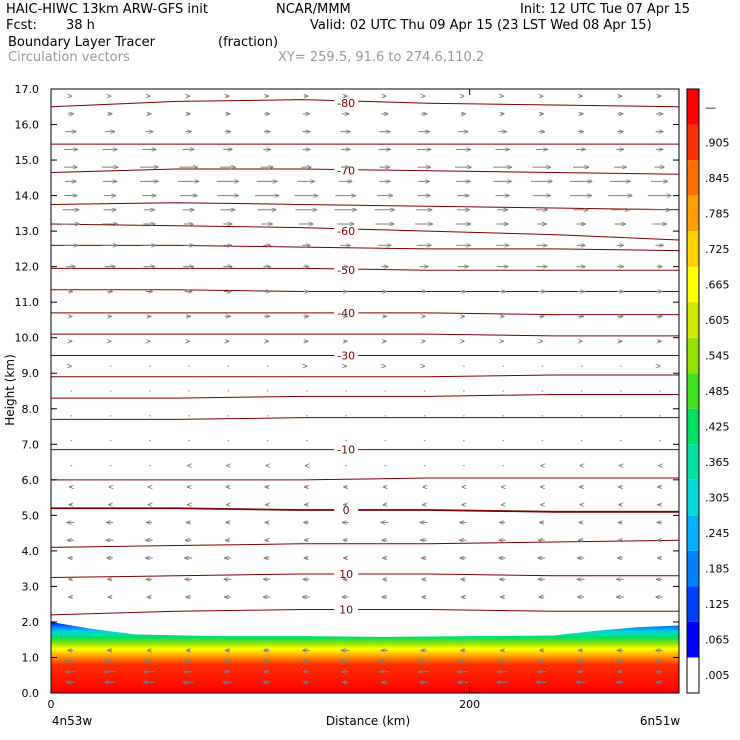 This screenshot has width=740, height=740. Describe the element at coordinates (31, 373) in the screenshot. I see `y-tick-label: 9.0` at that location.